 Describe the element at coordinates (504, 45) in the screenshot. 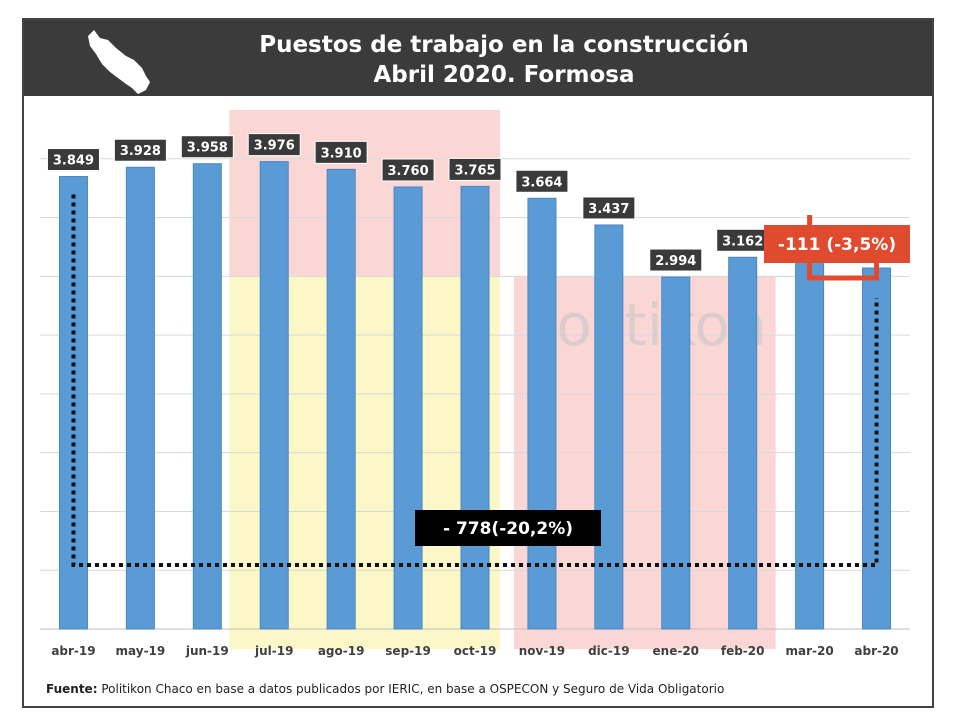

I see `chart-title-line-1: Puestos de trabajo en la construcción` at that location.